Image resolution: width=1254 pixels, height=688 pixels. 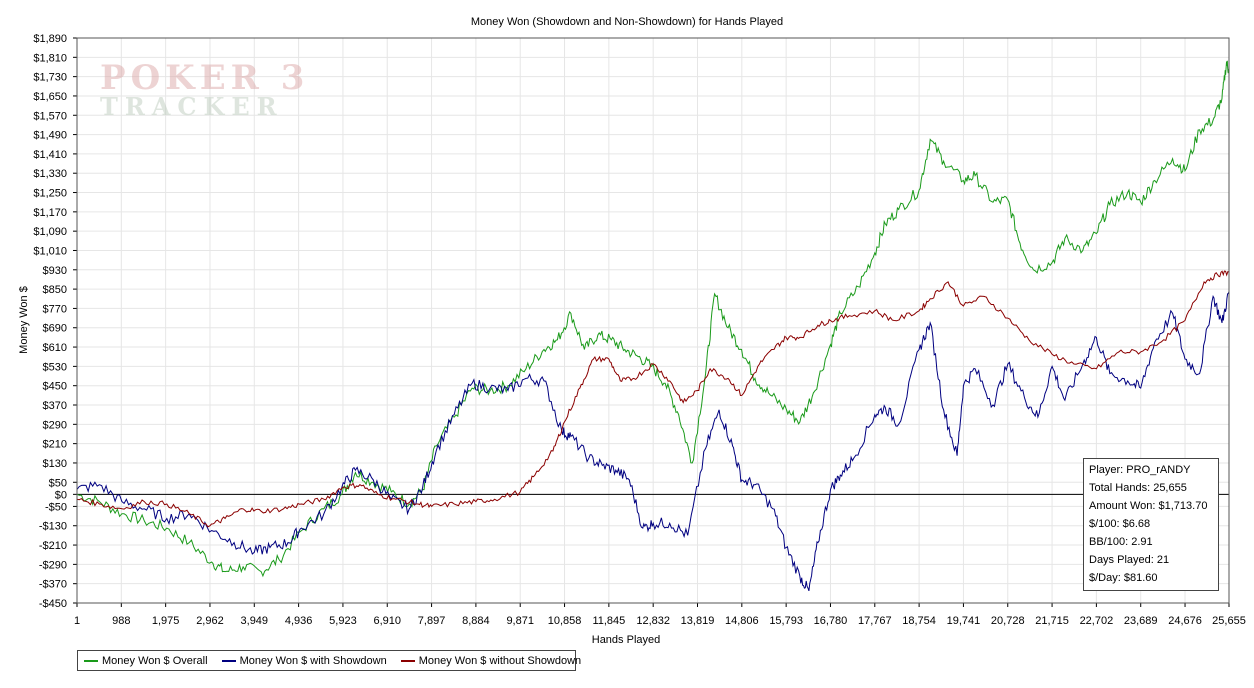 What do you see at coordinates (166, 621) in the screenshot?
I see `x-tick-label: 1,975` at bounding box center [166, 621].